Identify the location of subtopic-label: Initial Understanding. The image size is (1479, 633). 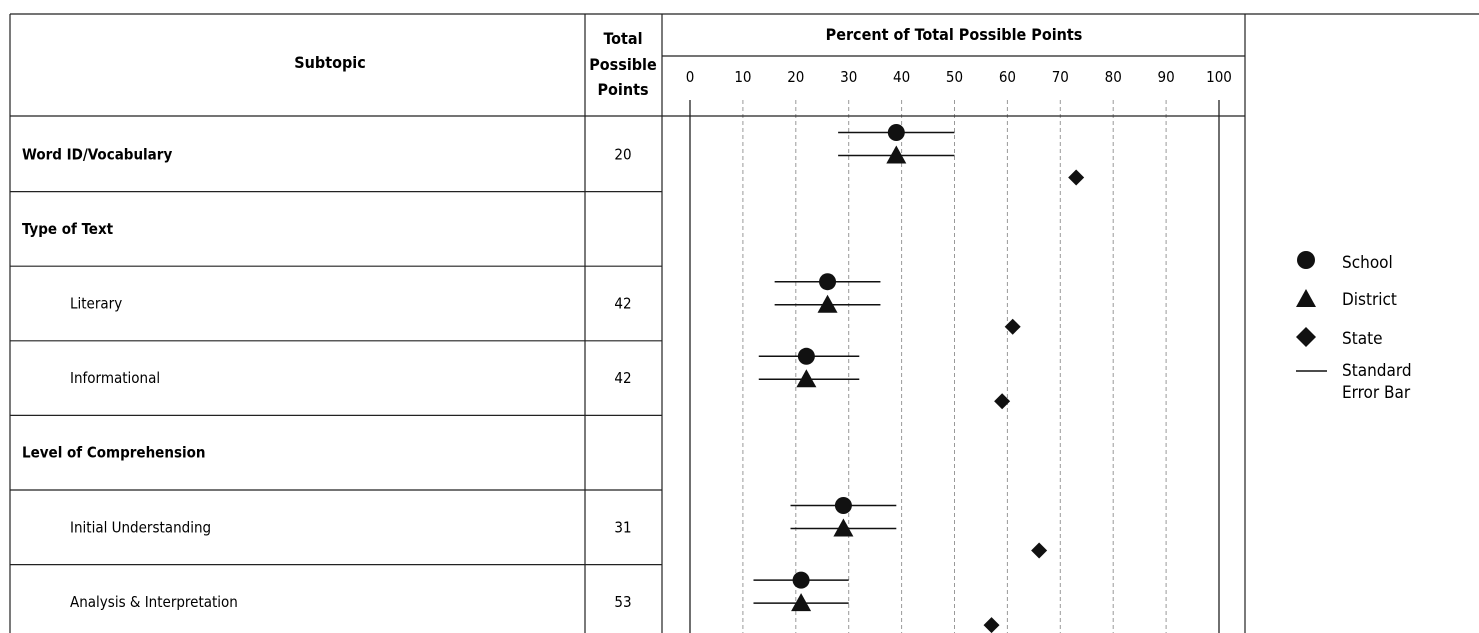
(140, 527).